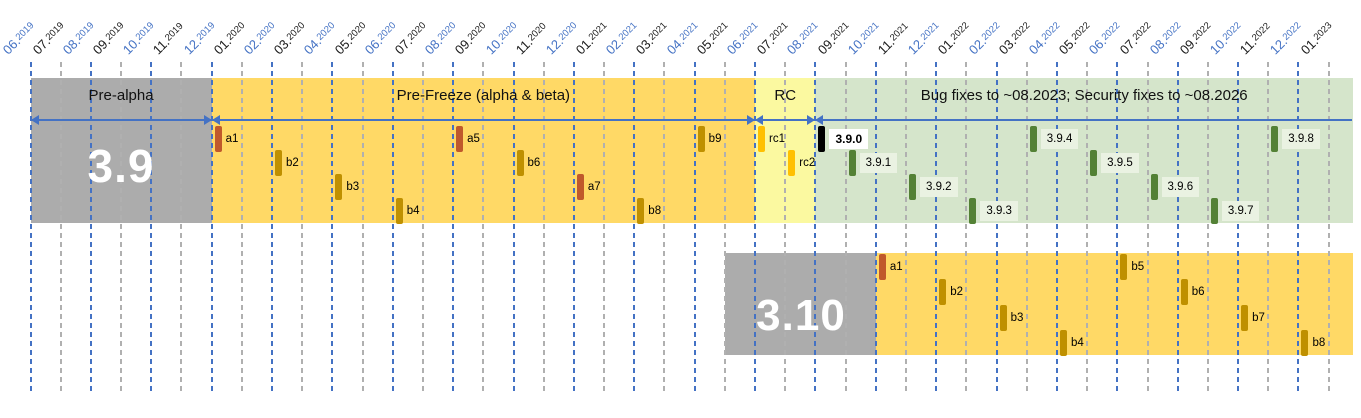 The height and width of the screenshot is (418, 1361). What do you see at coordinates (1207, 227) in the screenshot?
I see `gridline-09.2022` at bounding box center [1207, 227].